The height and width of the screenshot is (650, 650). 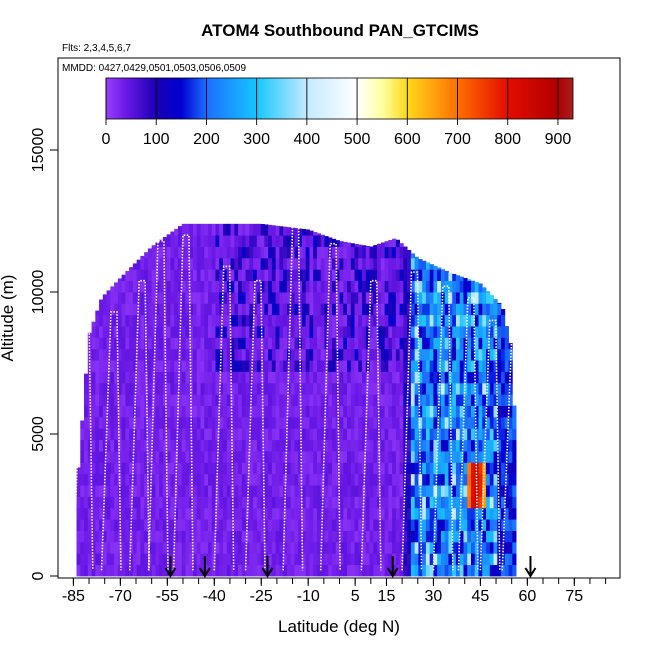 What do you see at coordinates (468, 433) in the screenshot?
I see `flight-track` at bounding box center [468, 433].